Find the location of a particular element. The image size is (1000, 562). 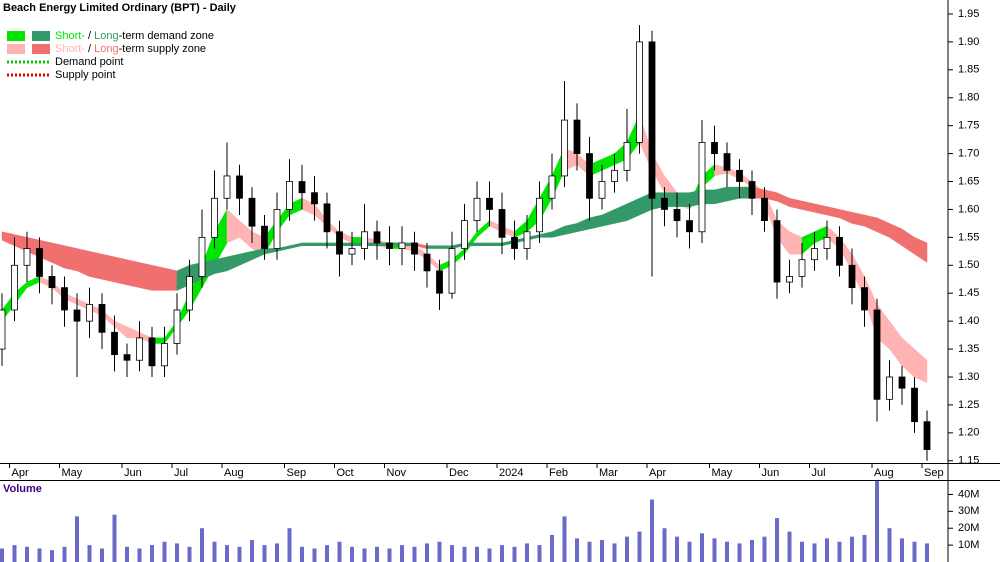

legend-entry: Demand point is located at coordinates (89, 62).